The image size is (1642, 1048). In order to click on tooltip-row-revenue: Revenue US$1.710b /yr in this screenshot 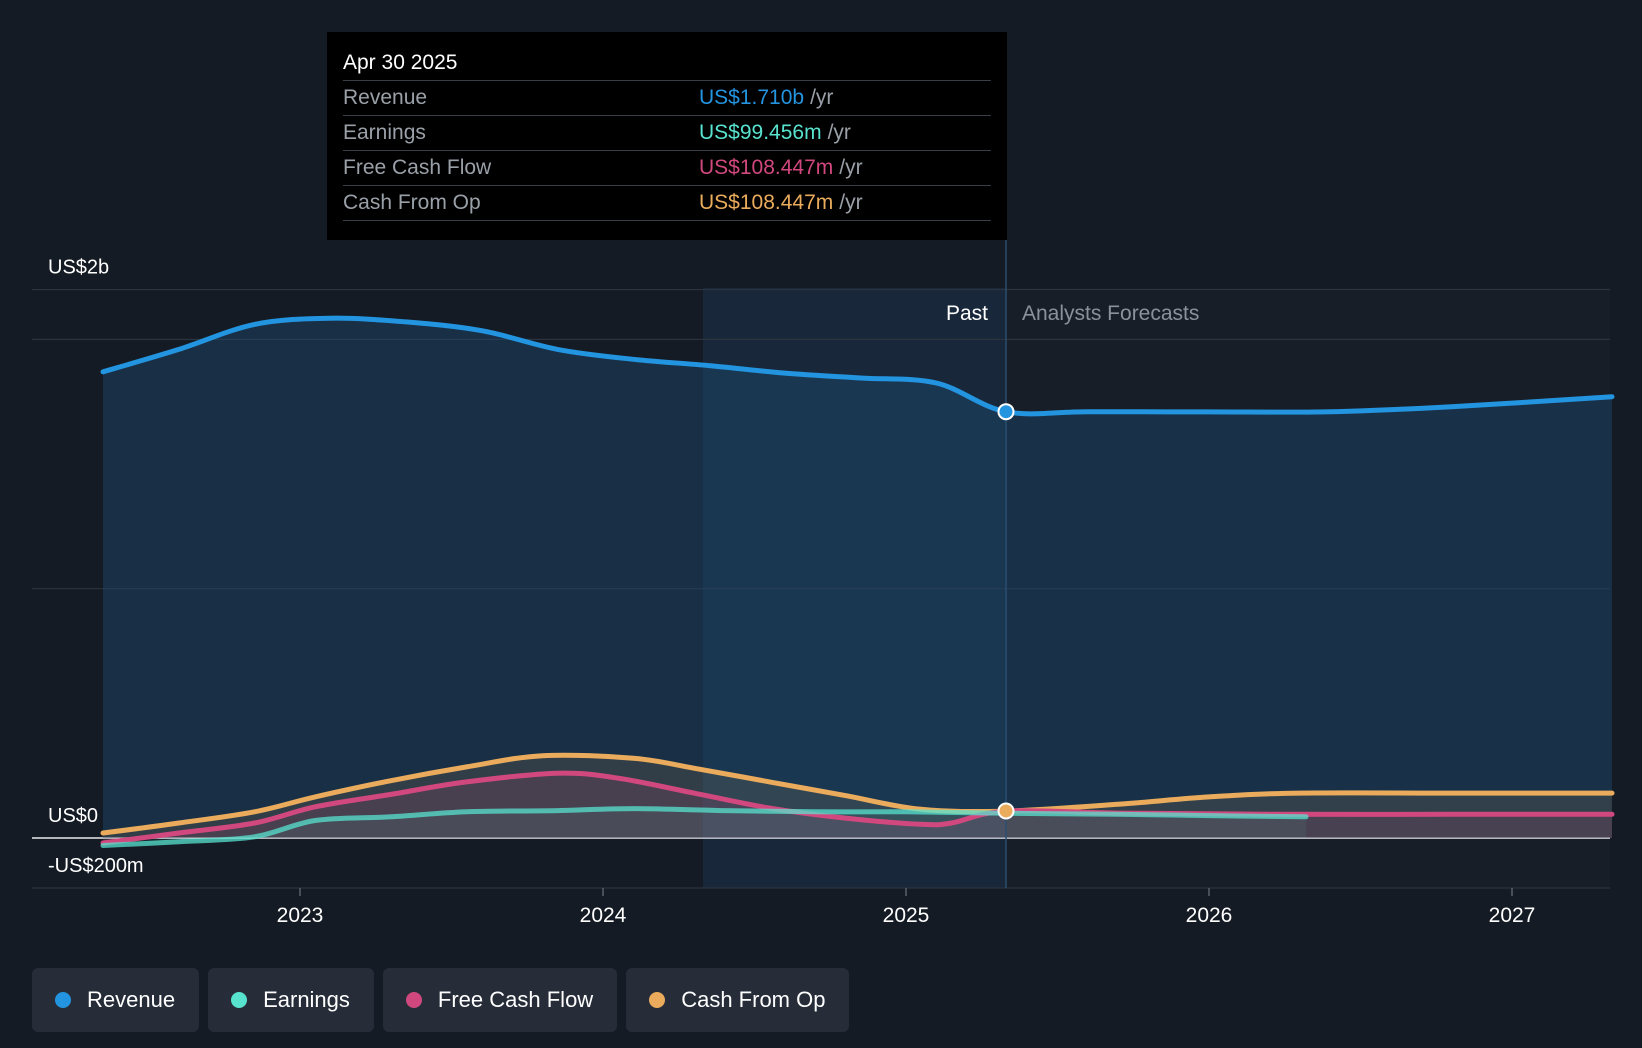, I will do `click(667, 97)`.